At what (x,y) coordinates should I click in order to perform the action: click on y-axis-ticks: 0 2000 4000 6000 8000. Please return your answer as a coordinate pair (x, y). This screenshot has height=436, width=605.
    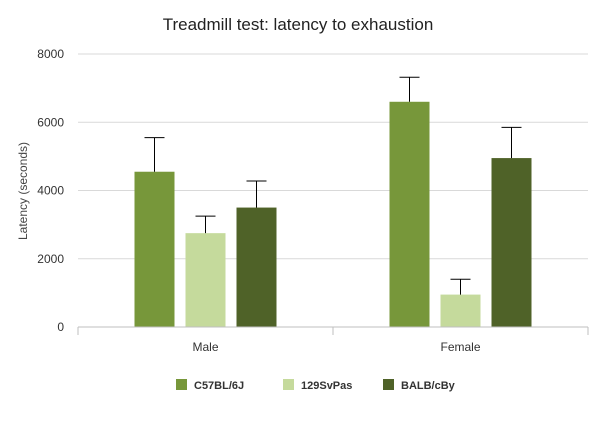
    Looking at the image, I should click on (50, 190).